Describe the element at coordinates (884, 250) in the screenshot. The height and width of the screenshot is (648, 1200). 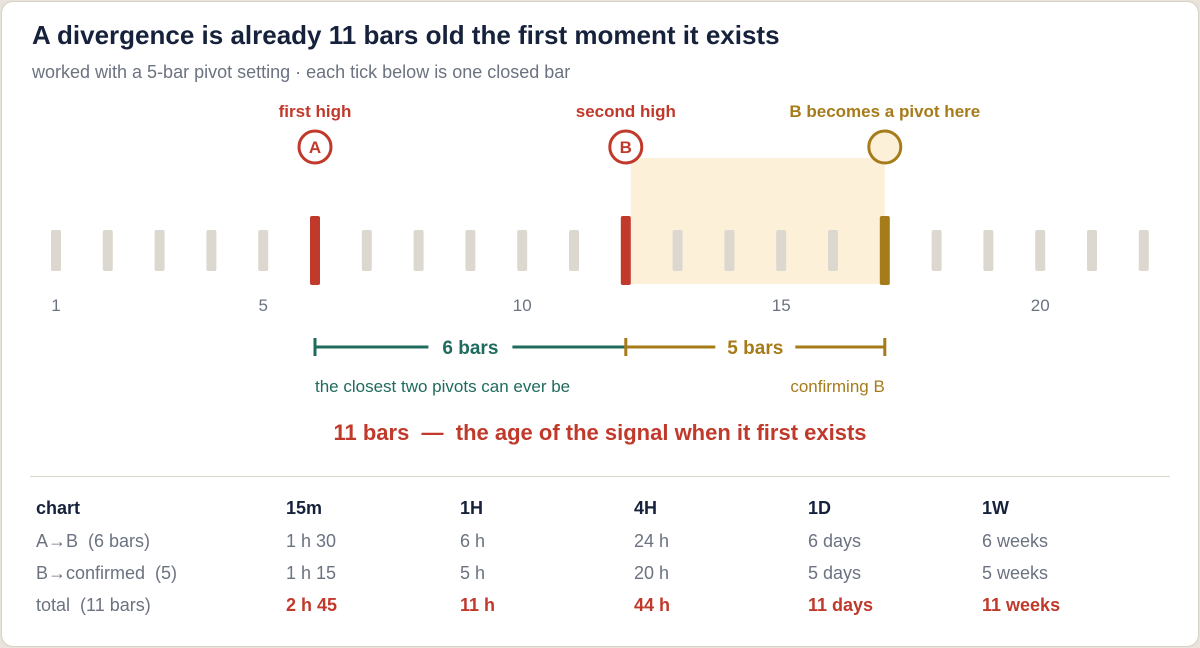
I see `confirm-bar` at that location.